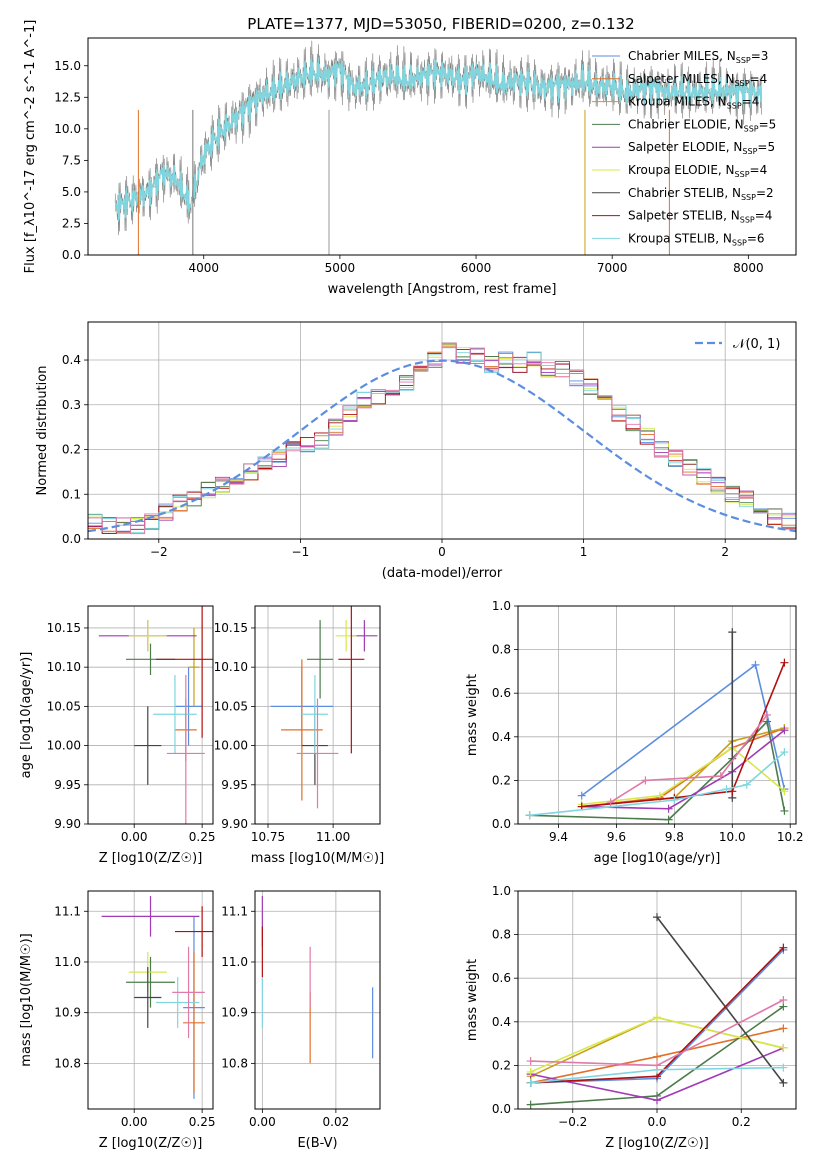 This screenshot has width=819, height=1170. What do you see at coordinates (501, 737) in the screenshot?
I see `y-tick-label: 0.4` at bounding box center [501, 737].